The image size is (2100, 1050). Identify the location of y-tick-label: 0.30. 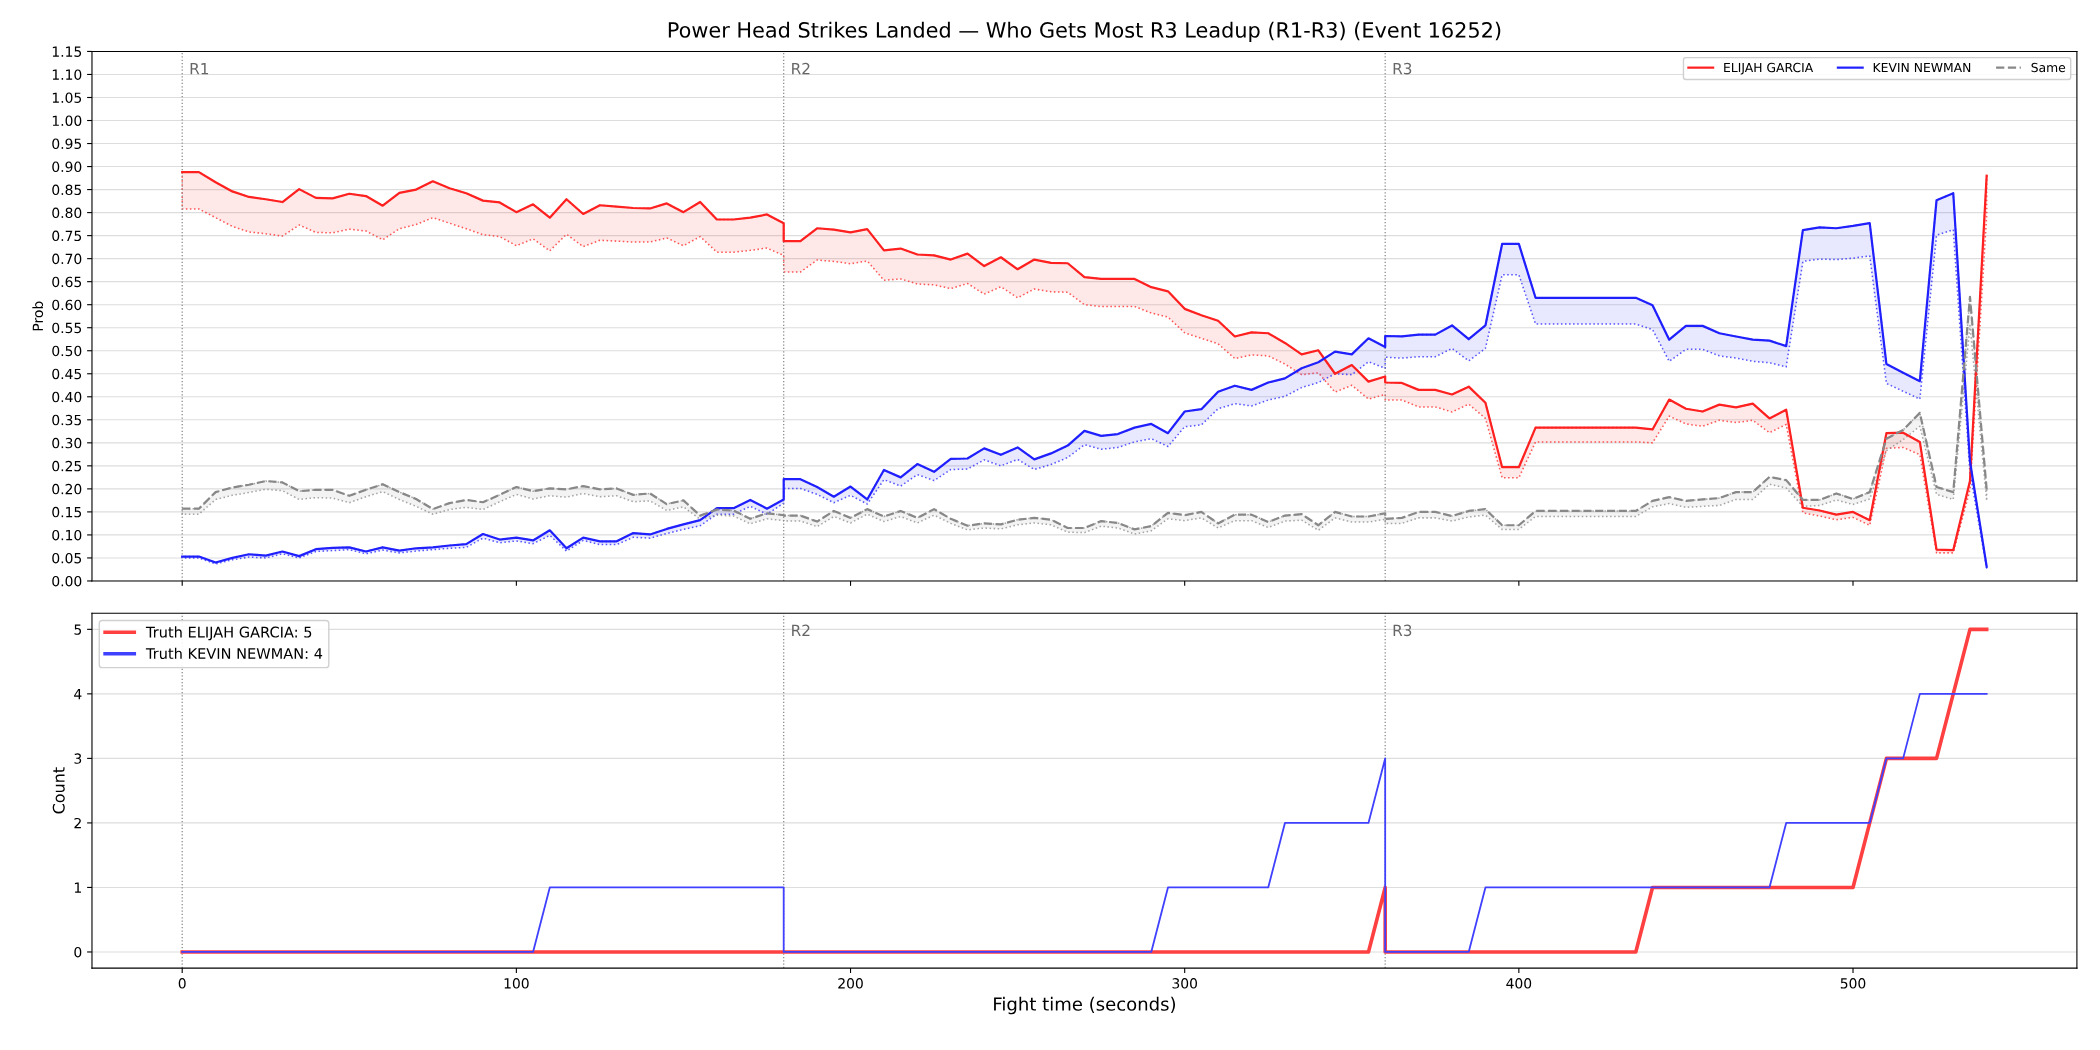
(67, 443).